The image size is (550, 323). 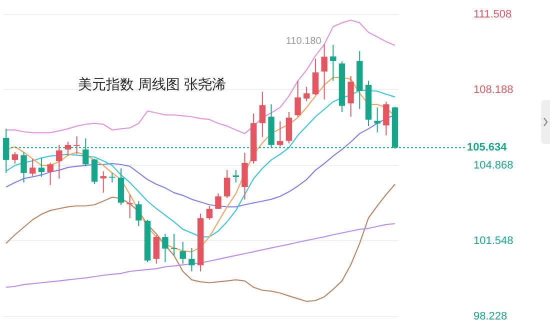 I want to click on y-tick-label: 108.188, so click(x=493, y=90).